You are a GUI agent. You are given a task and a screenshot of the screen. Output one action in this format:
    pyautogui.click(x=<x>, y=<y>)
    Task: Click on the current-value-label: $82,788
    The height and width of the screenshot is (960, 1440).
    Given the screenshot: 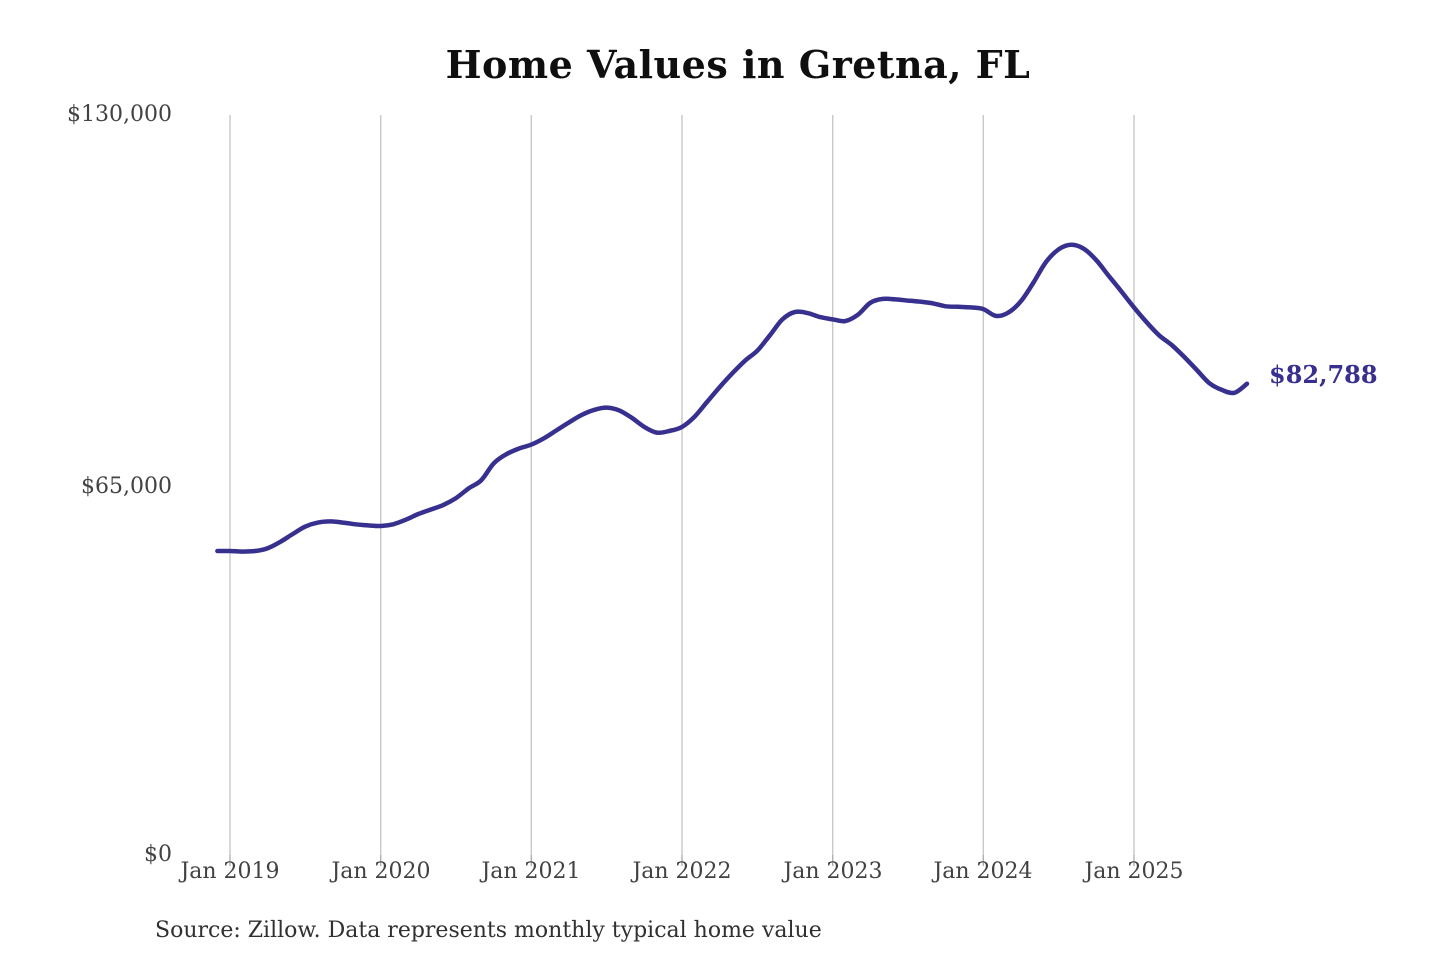 What is the action you would take?
    pyautogui.click(x=1323, y=374)
    